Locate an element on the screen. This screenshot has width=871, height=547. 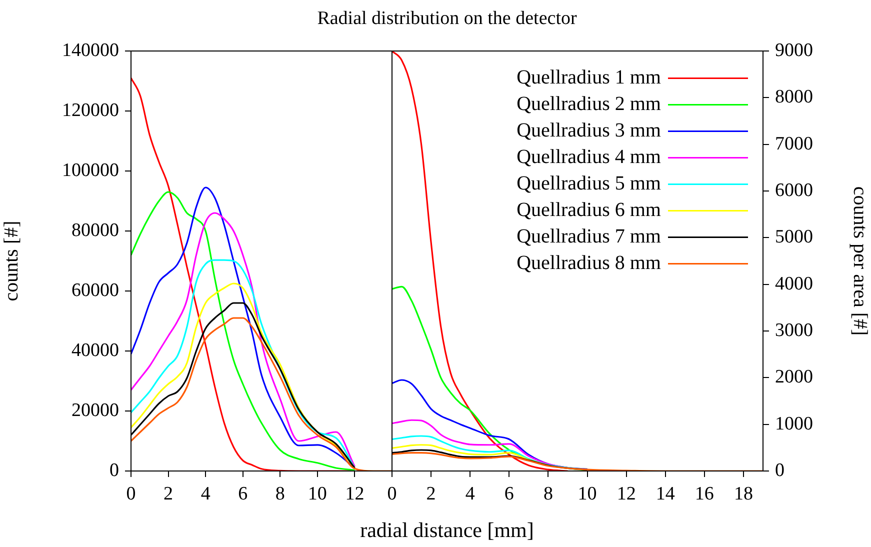
y-tick-label: 80000 is located at coordinates (95, 230).